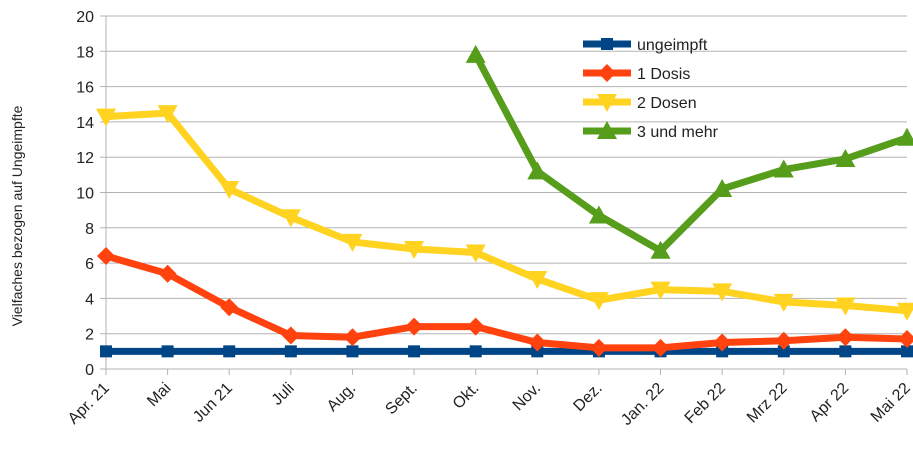 The width and height of the screenshot is (913, 449). What do you see at coordinates (159, 395) in the screenshot?
I see `x-tick-label: Mai` at bounding box center [159, 395].